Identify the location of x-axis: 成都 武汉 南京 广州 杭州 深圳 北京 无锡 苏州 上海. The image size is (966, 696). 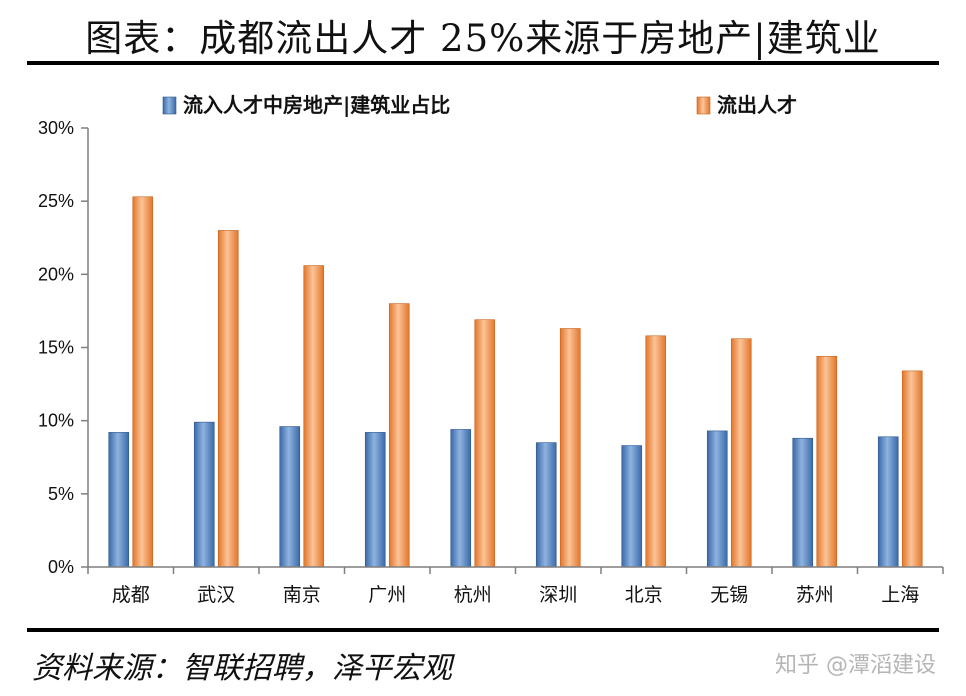
(515, 586).